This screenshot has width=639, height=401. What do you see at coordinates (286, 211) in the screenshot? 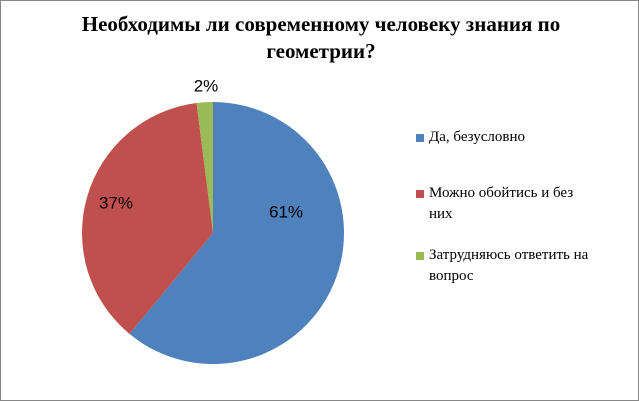
I see `data-label: 61%` at bounding box center [286, 211].